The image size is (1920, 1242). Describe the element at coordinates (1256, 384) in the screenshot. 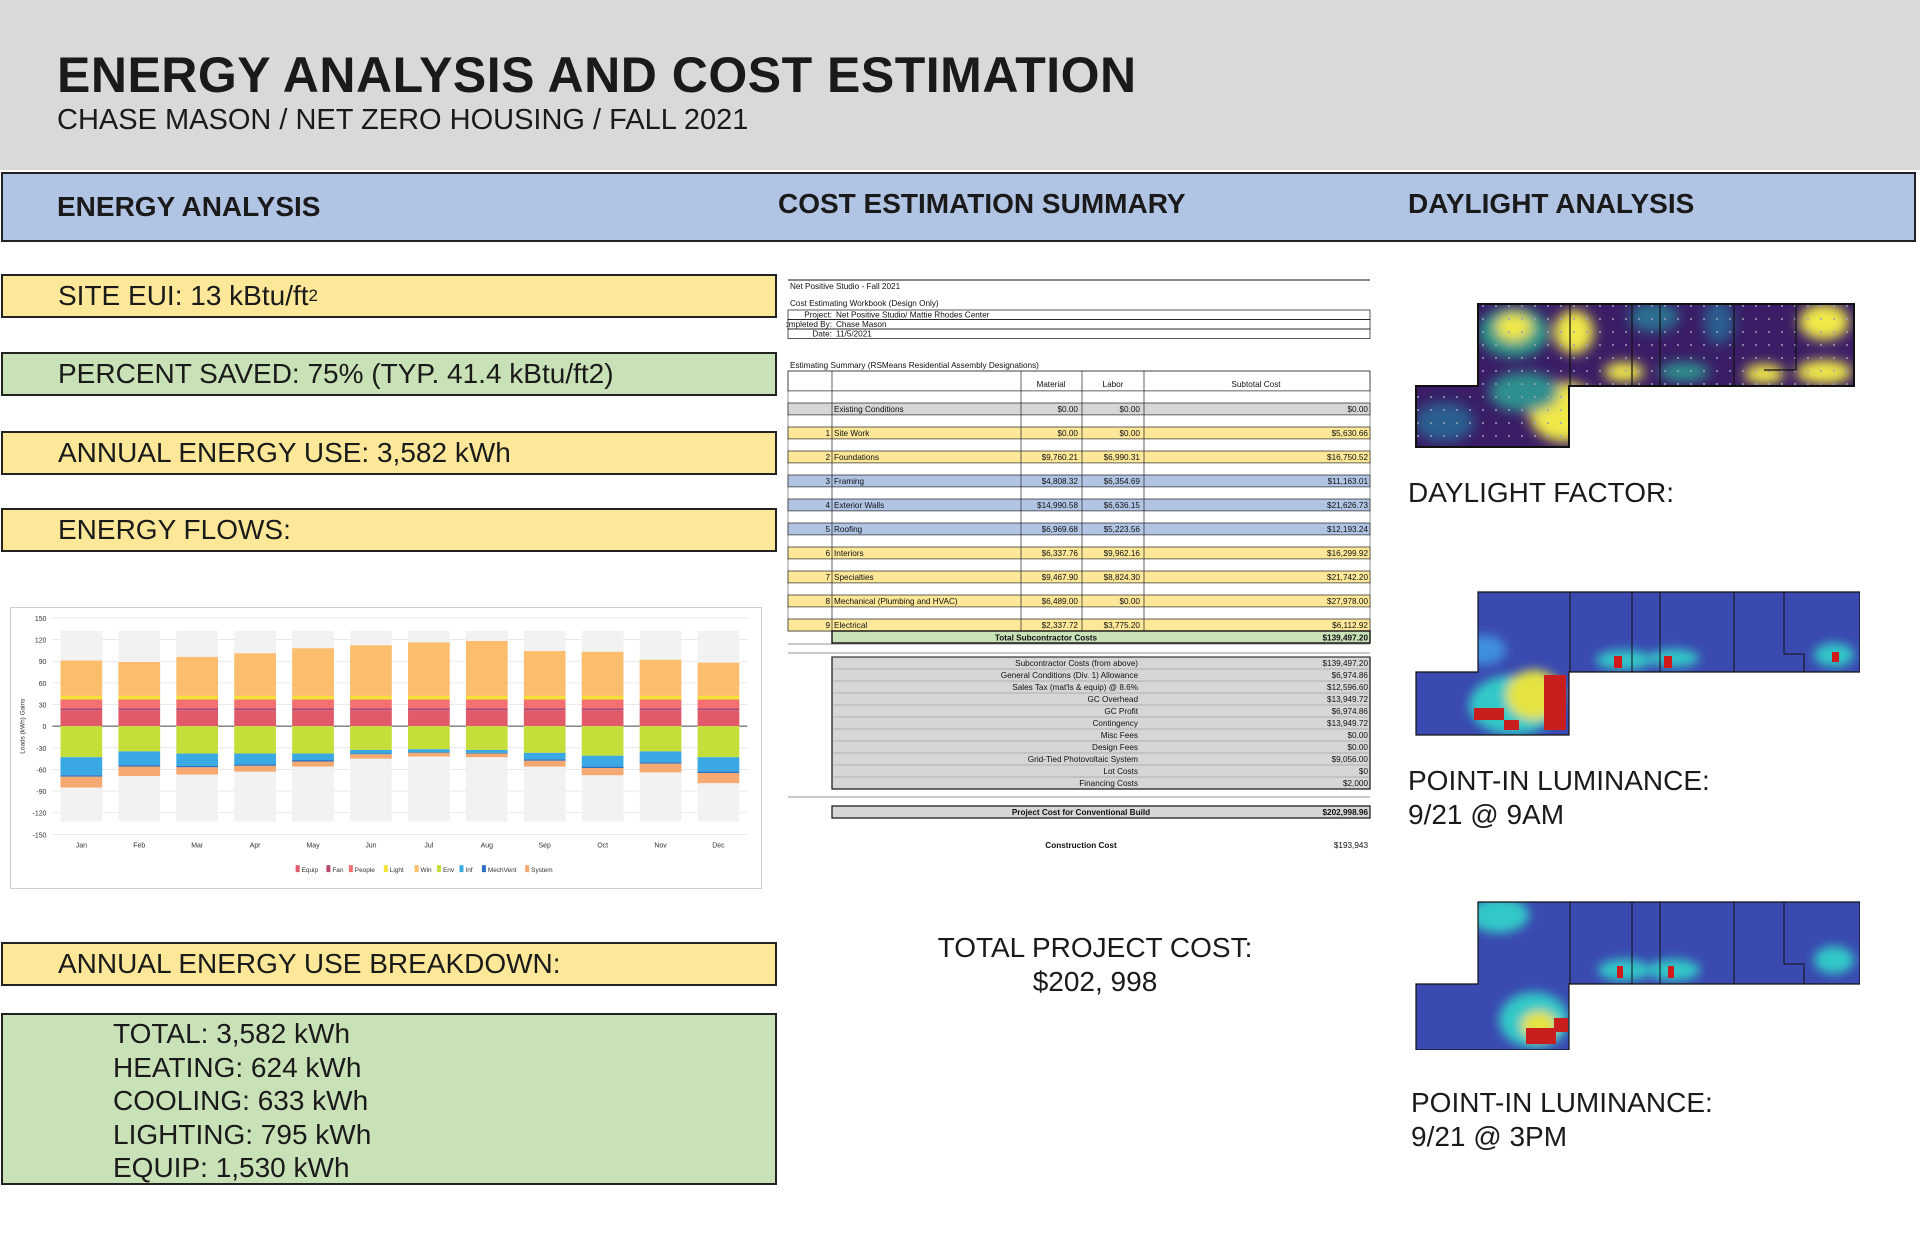

I see `col-subtotal: Subtotal Cost` at that location.